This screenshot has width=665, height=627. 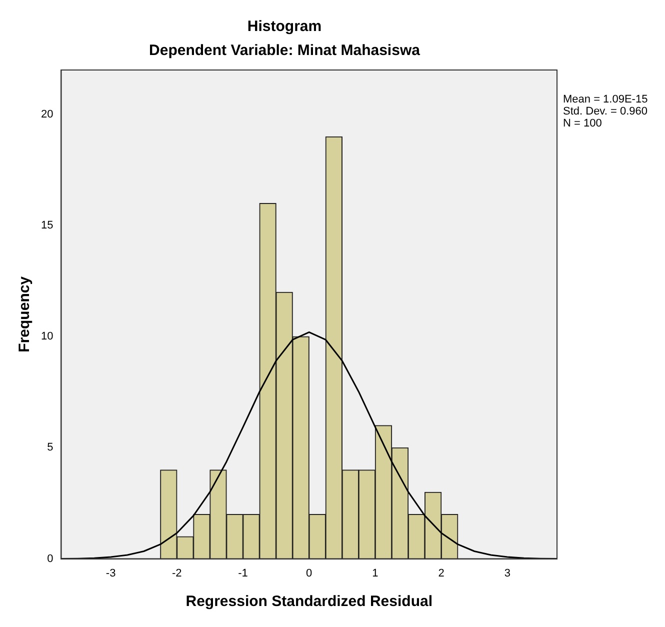 What do you see at coordinates (284, 27) in the screenshot?
I see `chart-title: Histogram` at bounding box center [284, 27].